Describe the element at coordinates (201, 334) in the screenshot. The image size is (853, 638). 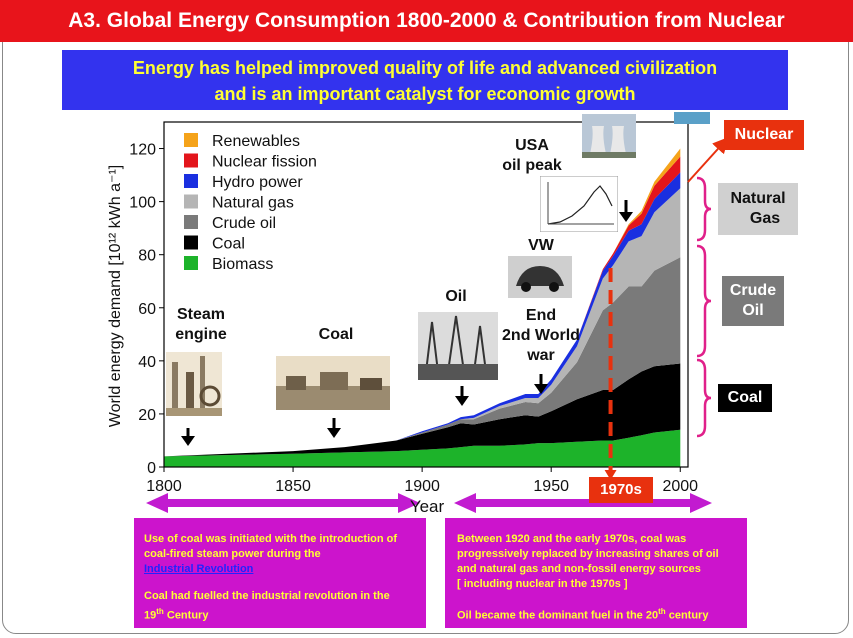
I see `annotation-steam-line2: engine` at that location.